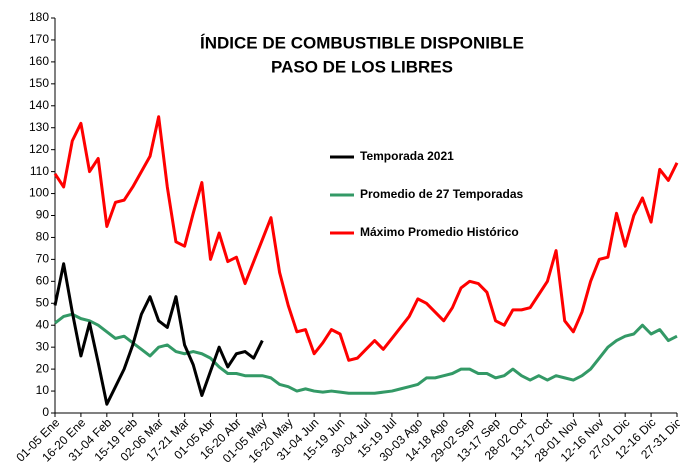 Image resolution: width=680 pixels, height=473 pixels. Describe the element at coordinates (43, 215) in the screenshot. I see `y-tick-label: 90` at that location.